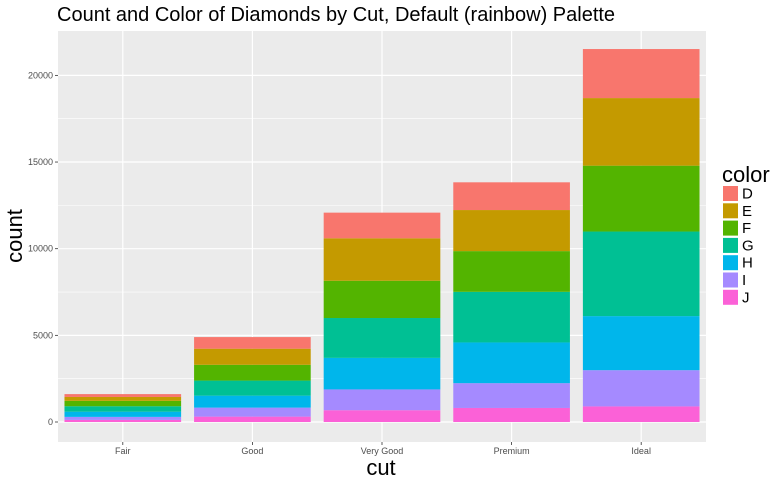 The height and width of the screenshot is (485, 780). What do you see at coordinates (641, 451) in the screenshot?
I see `x-tick-label: Ideal` at bounding box center [641, 451].